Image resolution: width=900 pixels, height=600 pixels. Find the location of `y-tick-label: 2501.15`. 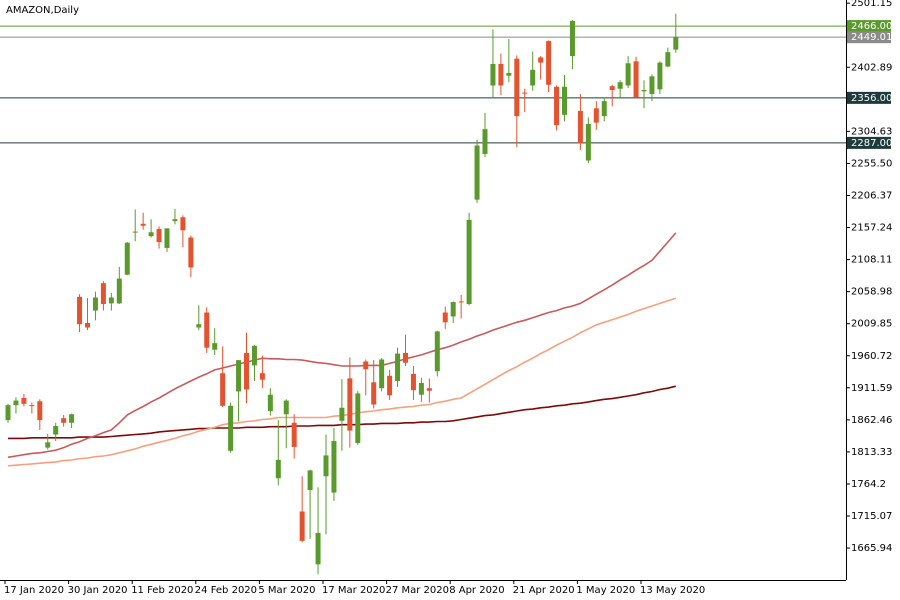

y-tick-label: 2501.15 is located at coordinates (871, 4).